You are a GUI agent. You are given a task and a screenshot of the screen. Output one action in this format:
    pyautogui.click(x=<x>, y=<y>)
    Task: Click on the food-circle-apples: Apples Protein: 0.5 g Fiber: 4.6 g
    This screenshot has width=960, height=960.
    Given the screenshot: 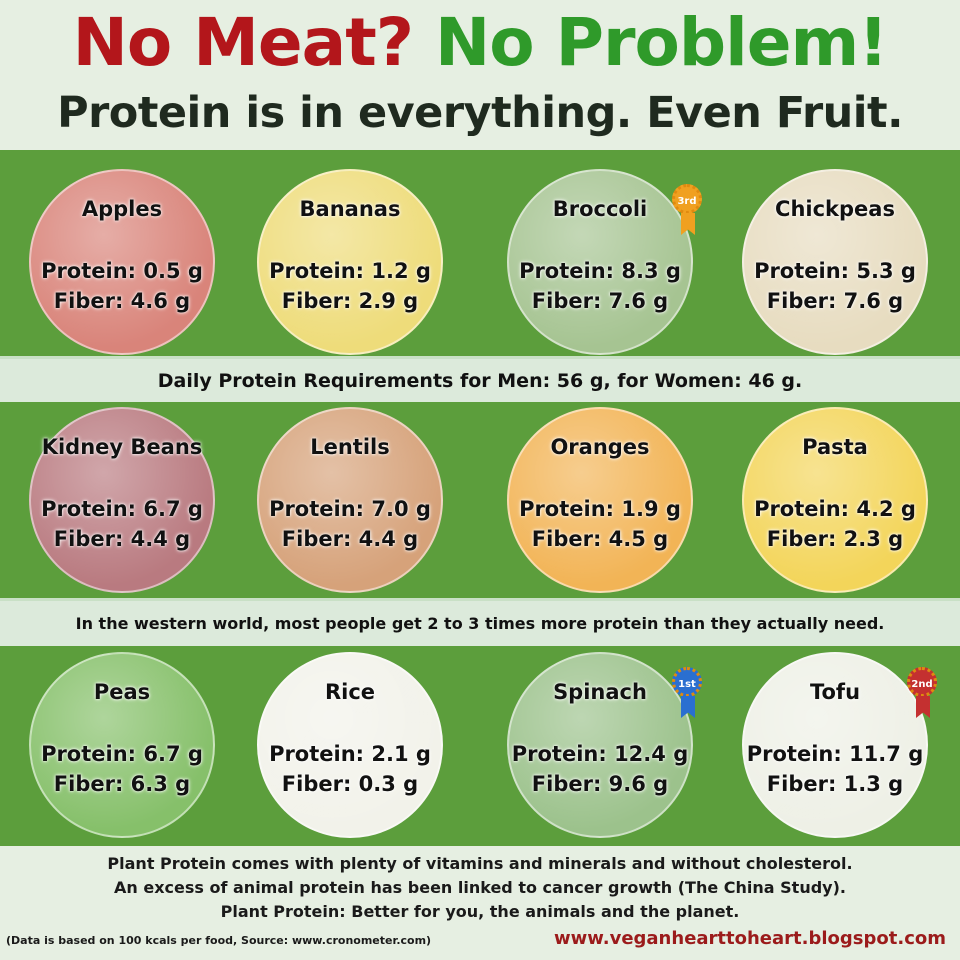 What is the action you would take?
    pyautogui.click(x=122, y=262)
    